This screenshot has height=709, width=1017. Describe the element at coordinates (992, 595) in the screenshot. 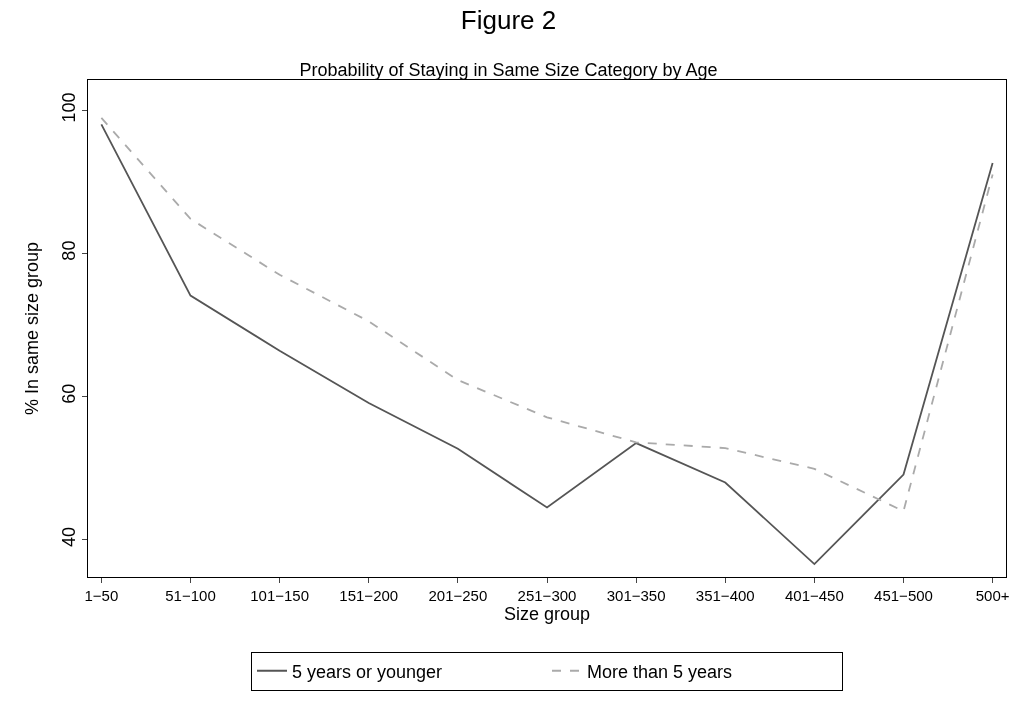

I see `x-tick-label: 500+` at that location.